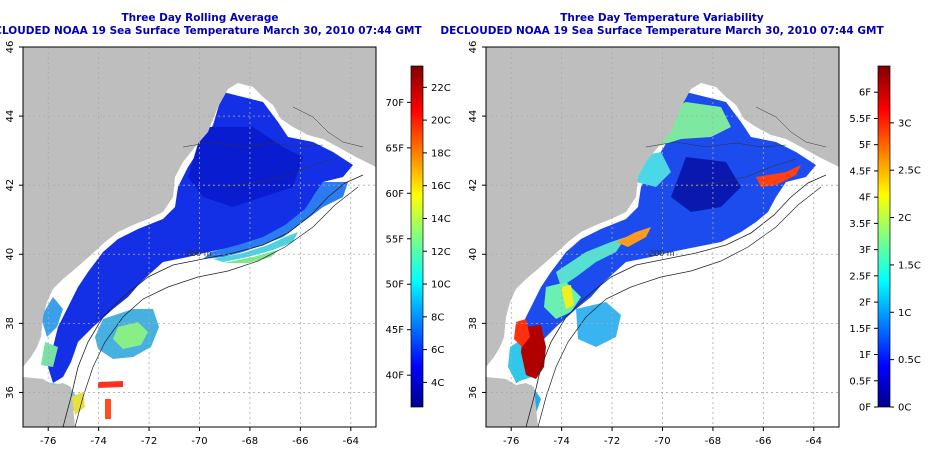 The height and width of the screenshot is (475, 950). Describe the element at coordinates (865, 93) in the screenshot. I see `colorbar-f-label: 6F` at that location.